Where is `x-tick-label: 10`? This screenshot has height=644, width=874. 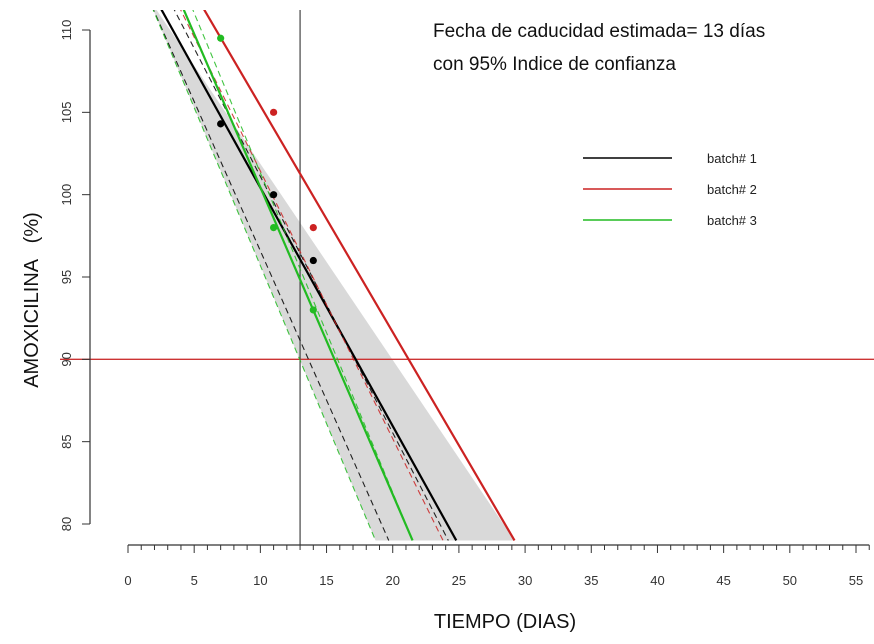 x-tick-label: 10 is located at coordinates (260, 580).